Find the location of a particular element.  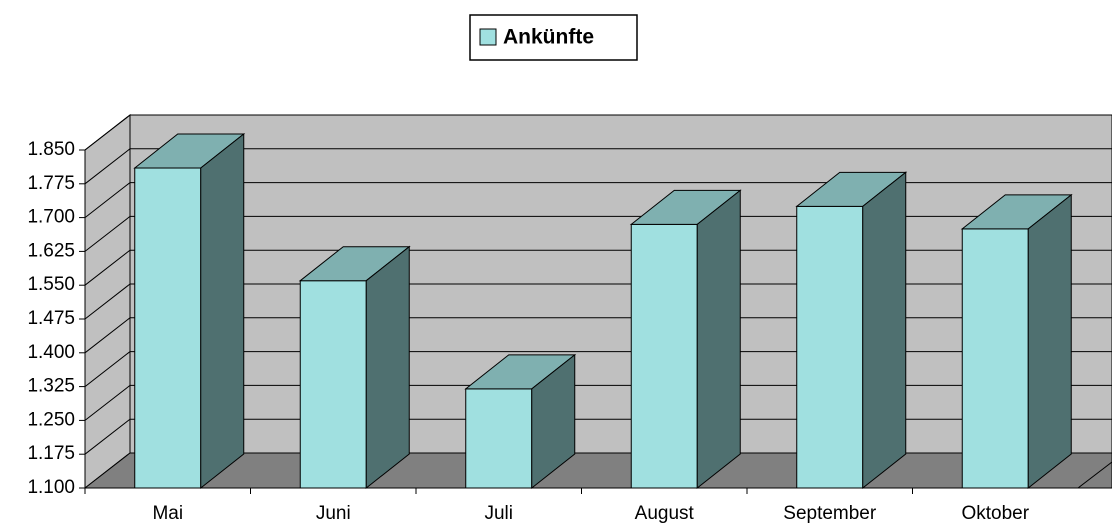

y-tick-label: 1.850 is located at coordinates (51, 149).